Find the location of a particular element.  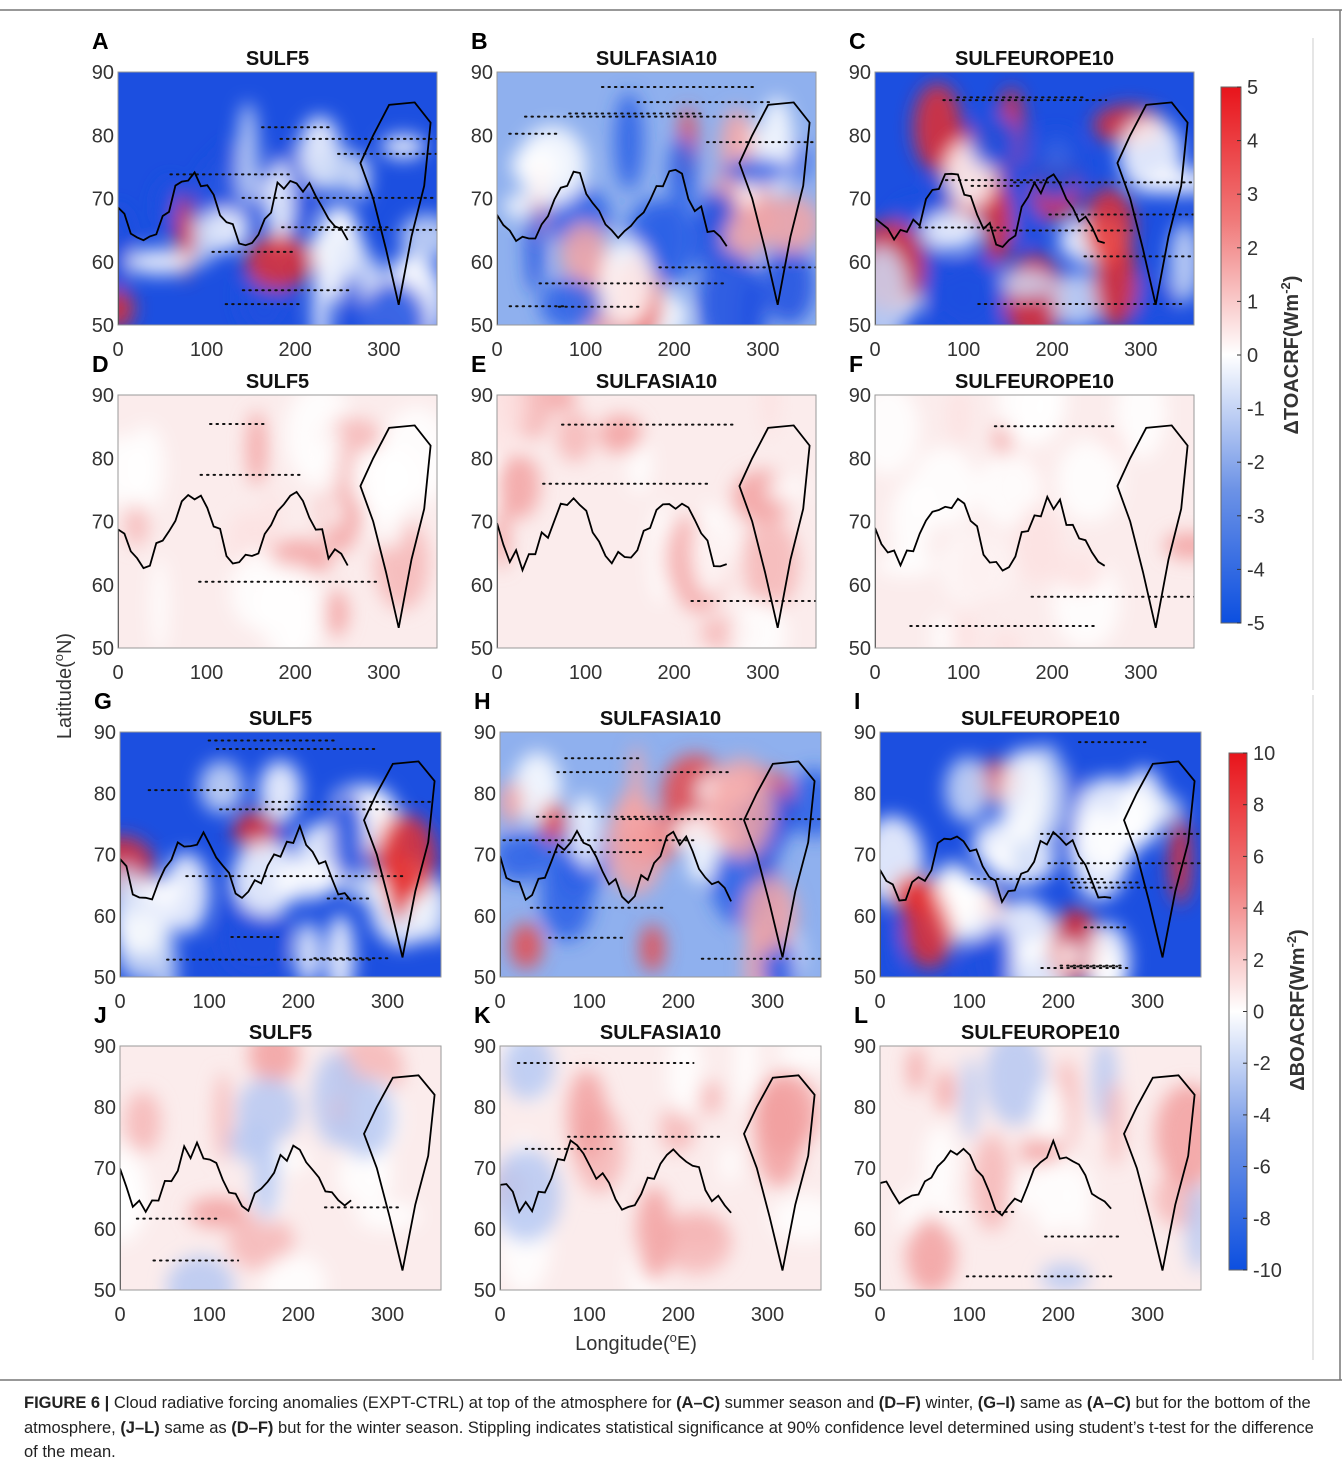

colorbar-tick-label: 0 is located at coordinates (1258, 1013).